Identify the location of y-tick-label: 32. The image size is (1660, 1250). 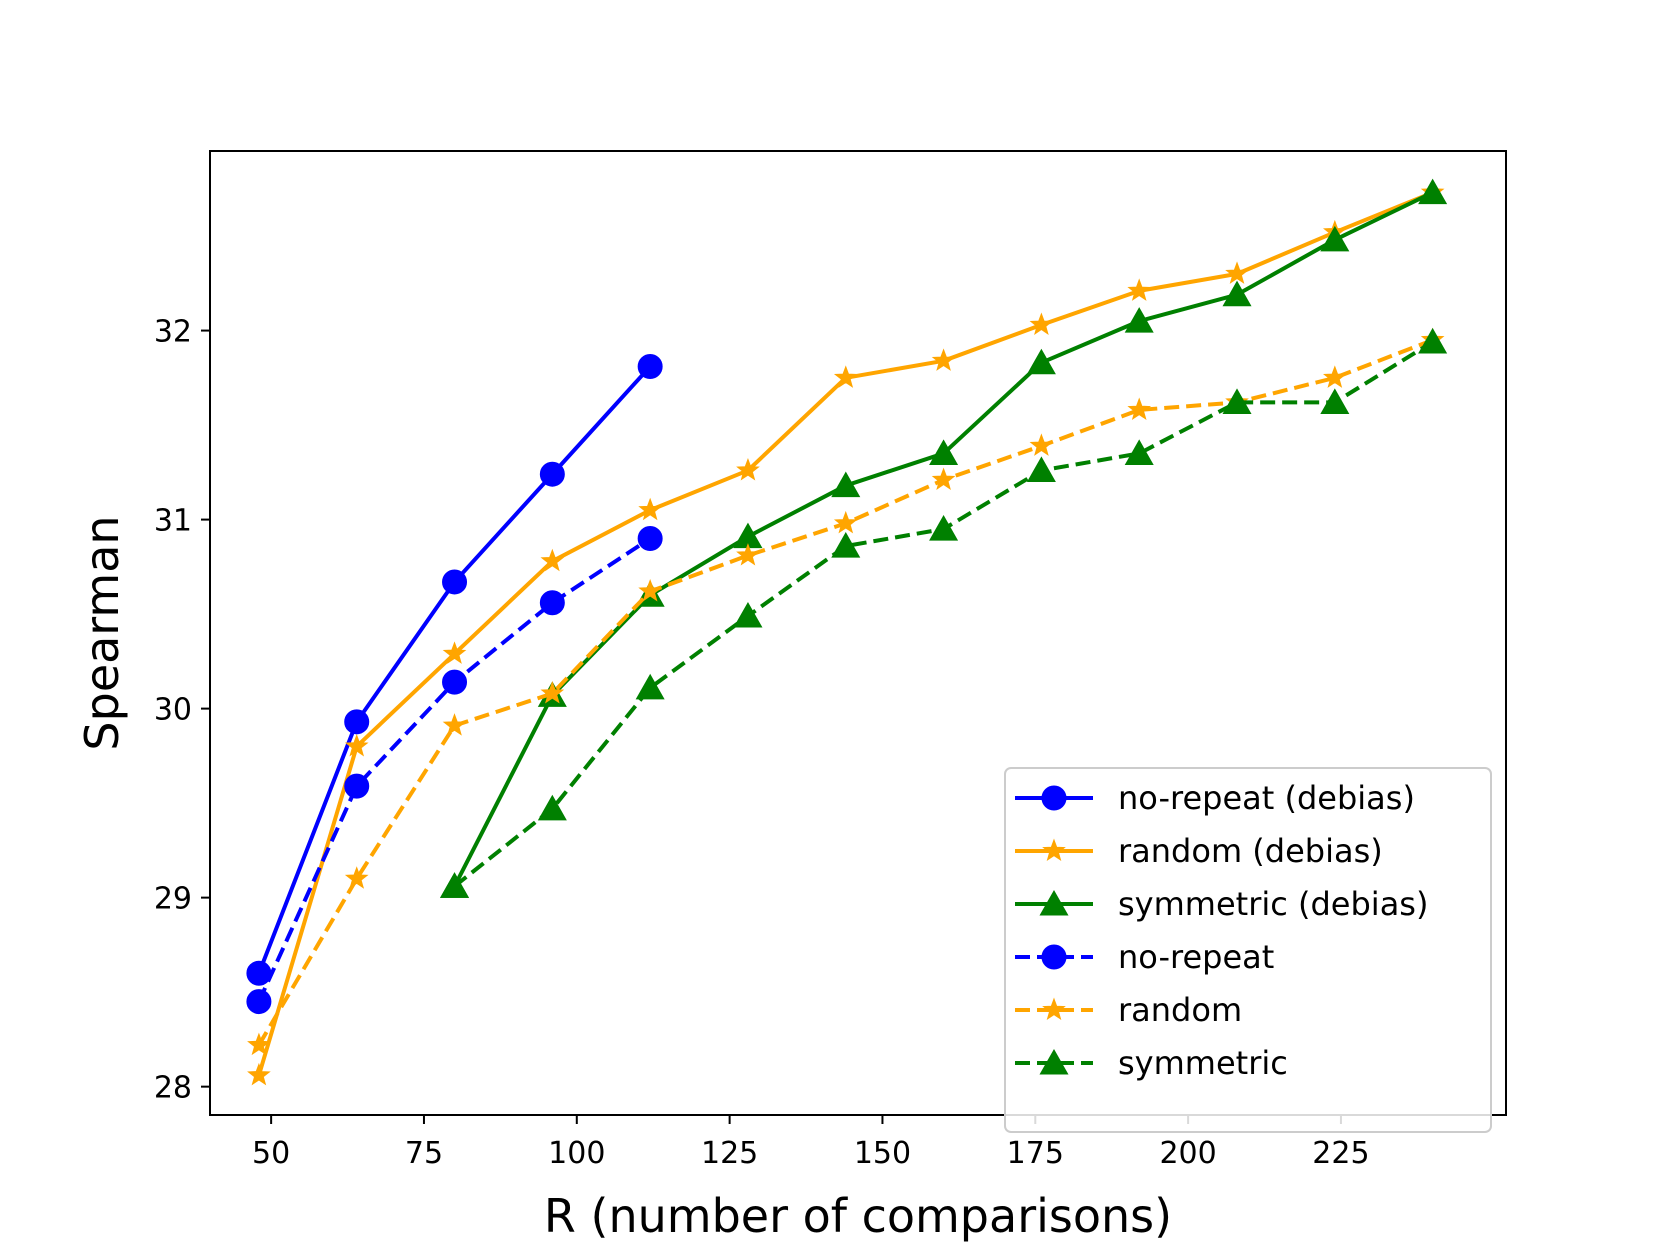
(173, 332).